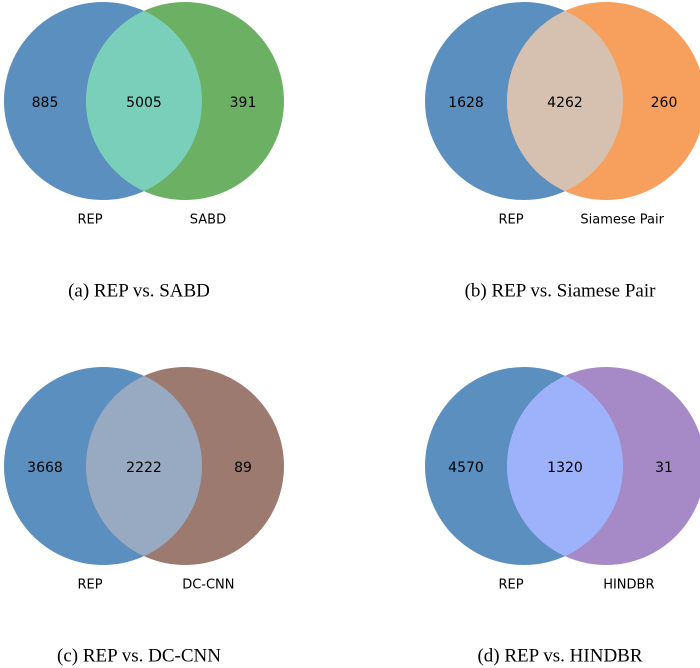  I want to click on caption: (c) REP vs. DC-CNN, so click(139, 655).